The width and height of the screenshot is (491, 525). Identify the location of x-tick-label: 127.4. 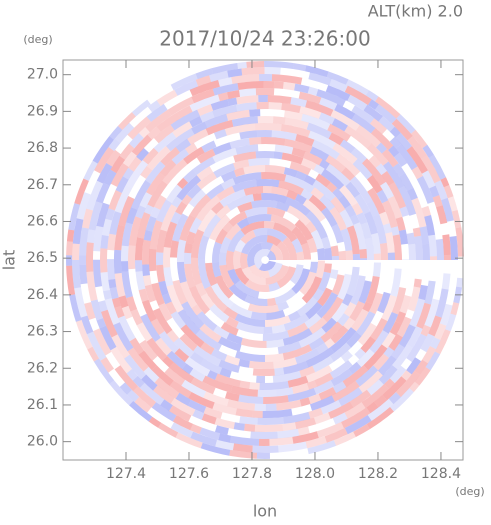
(126, 474).